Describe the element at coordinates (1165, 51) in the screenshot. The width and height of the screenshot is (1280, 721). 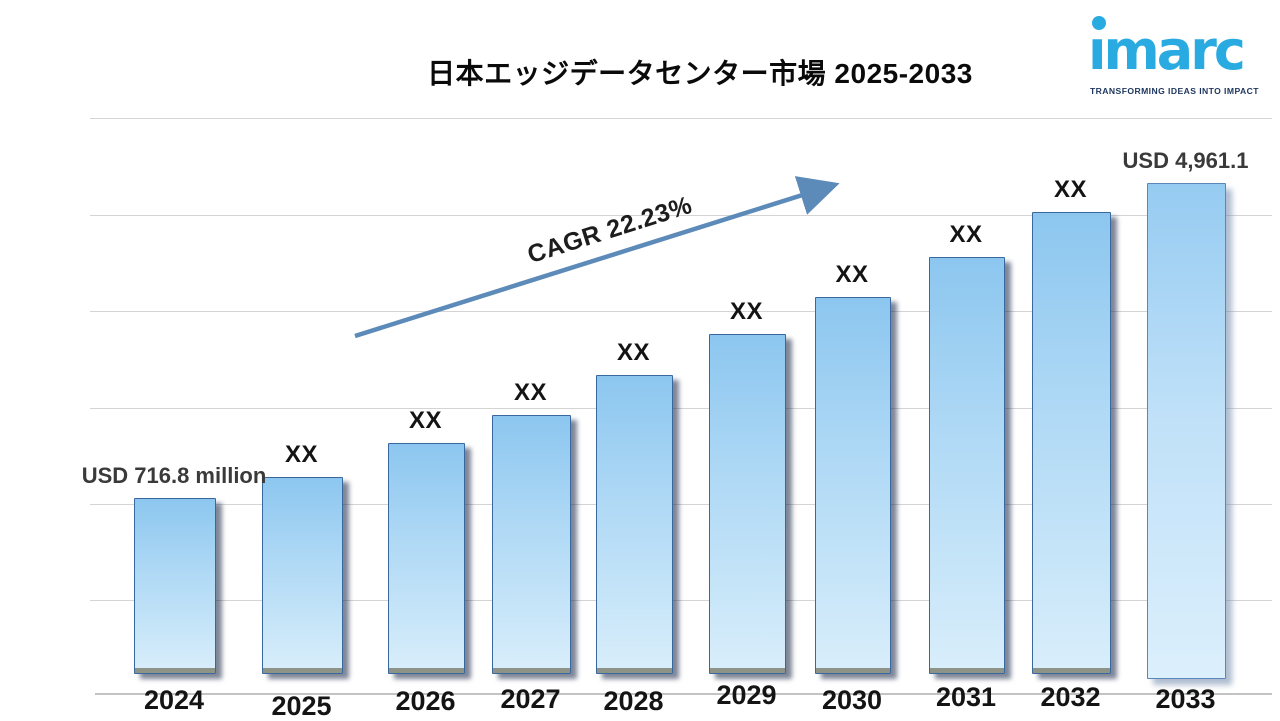
I see `imarc-wordmark: ımarc` at that location.